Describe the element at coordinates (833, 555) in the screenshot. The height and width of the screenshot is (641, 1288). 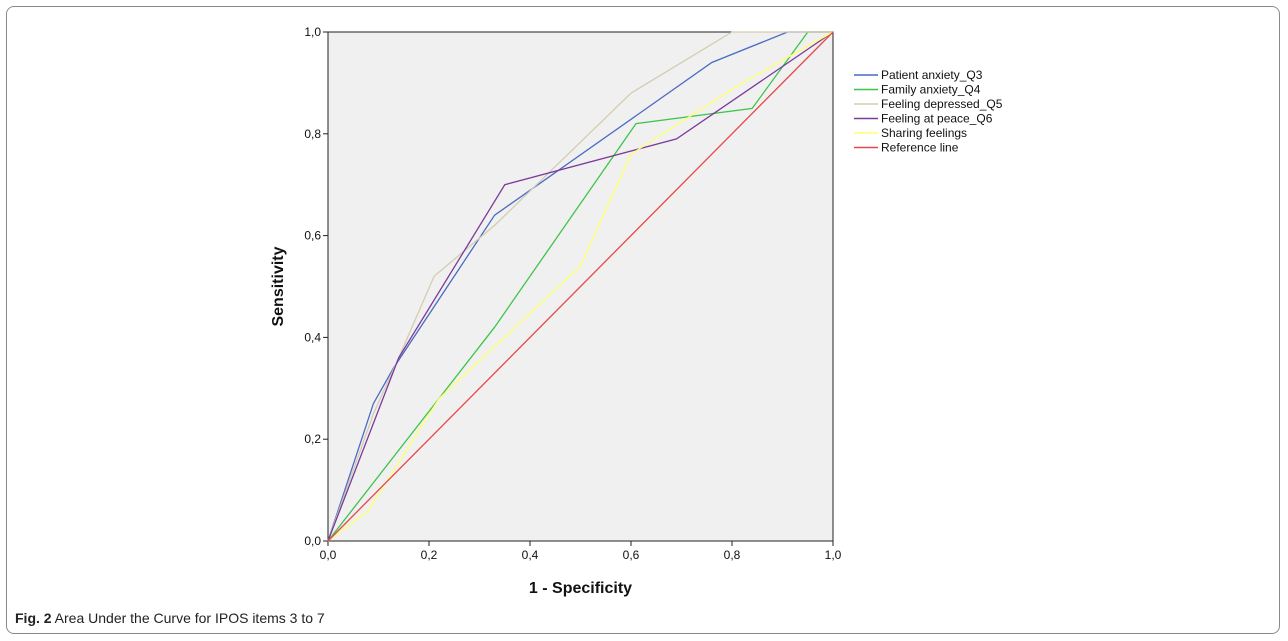
I see `x-tick-label: 1,0` at that location.